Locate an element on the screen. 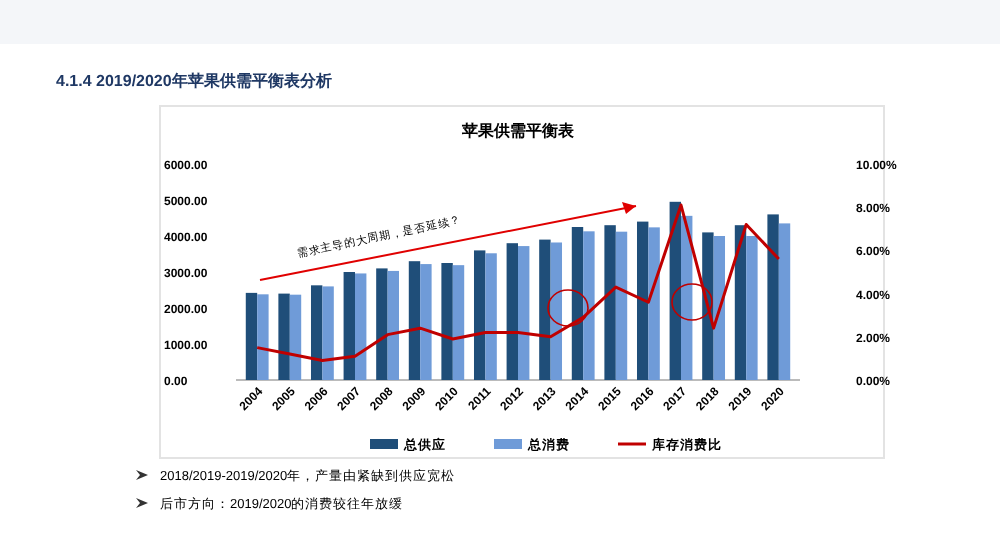 This screenshot has height=560, width=1000. chart-subtitle: 4.1.4 2019/2020年苹果供需平衡表分析 is located at coordinates (194, 81).